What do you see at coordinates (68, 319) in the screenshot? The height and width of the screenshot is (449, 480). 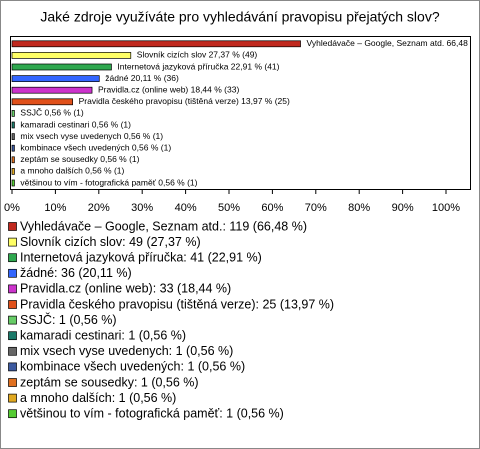 I see `legend-label: SSJČ: 1 (0,56 %)` at bounding box center [68, 319].